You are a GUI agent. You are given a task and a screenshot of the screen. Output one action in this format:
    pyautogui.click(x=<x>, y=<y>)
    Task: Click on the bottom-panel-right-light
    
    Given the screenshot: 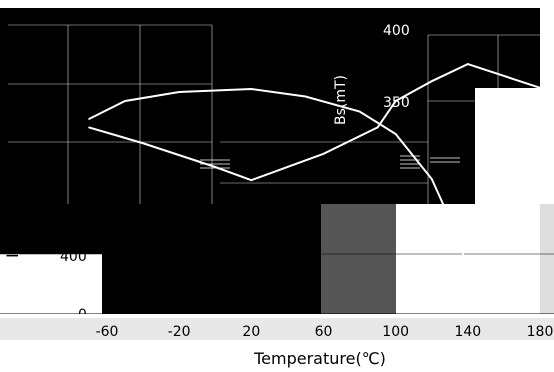 What is the action you would take?
    pyautogui.click(x=547, y=259)
    